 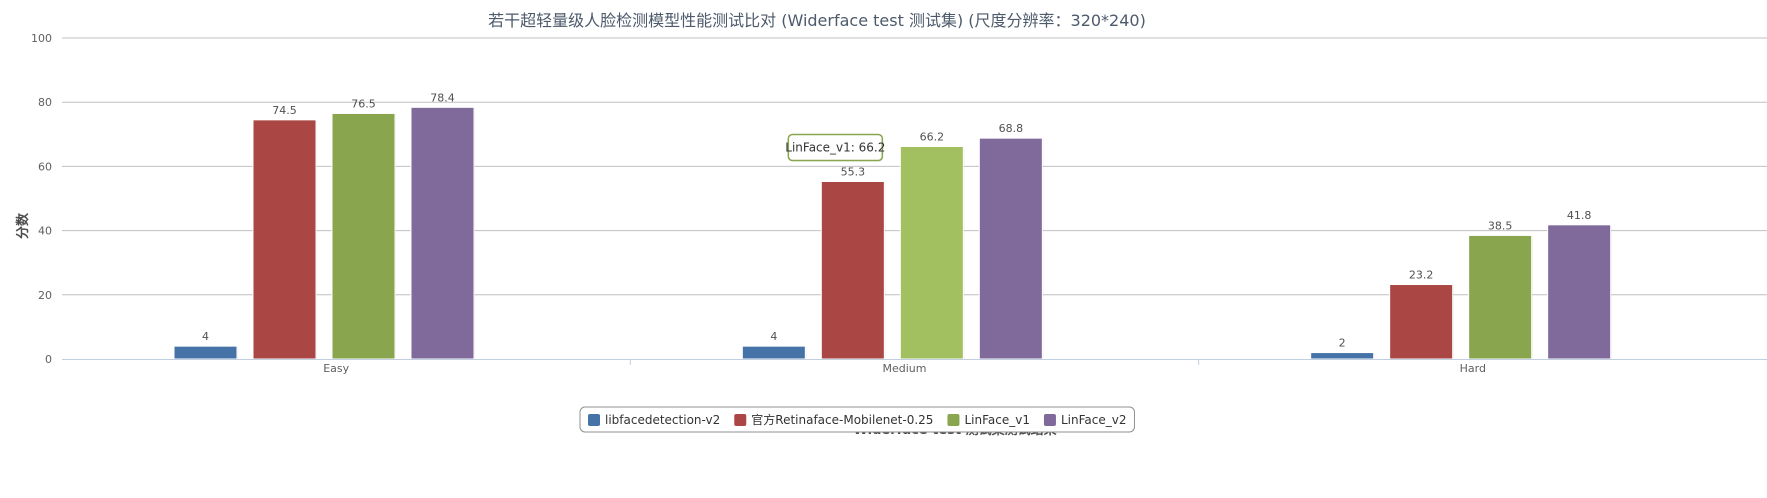 I want to click on legend-label: LinFace_v1, so click(x=997, y=420).